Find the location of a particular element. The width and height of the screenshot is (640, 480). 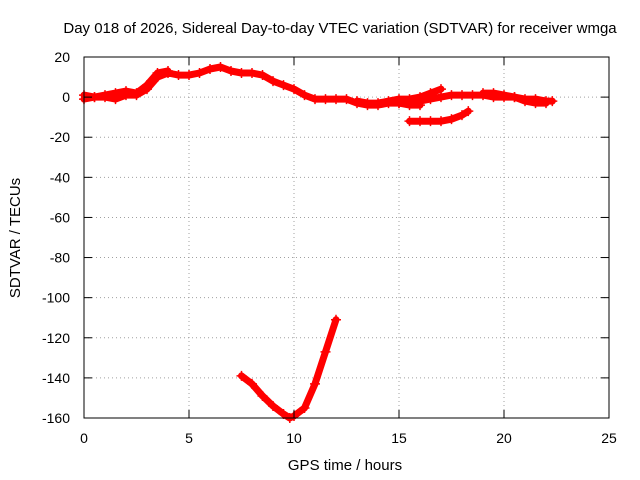

y-tick-label: -60 is located at coordinates (60, 217).